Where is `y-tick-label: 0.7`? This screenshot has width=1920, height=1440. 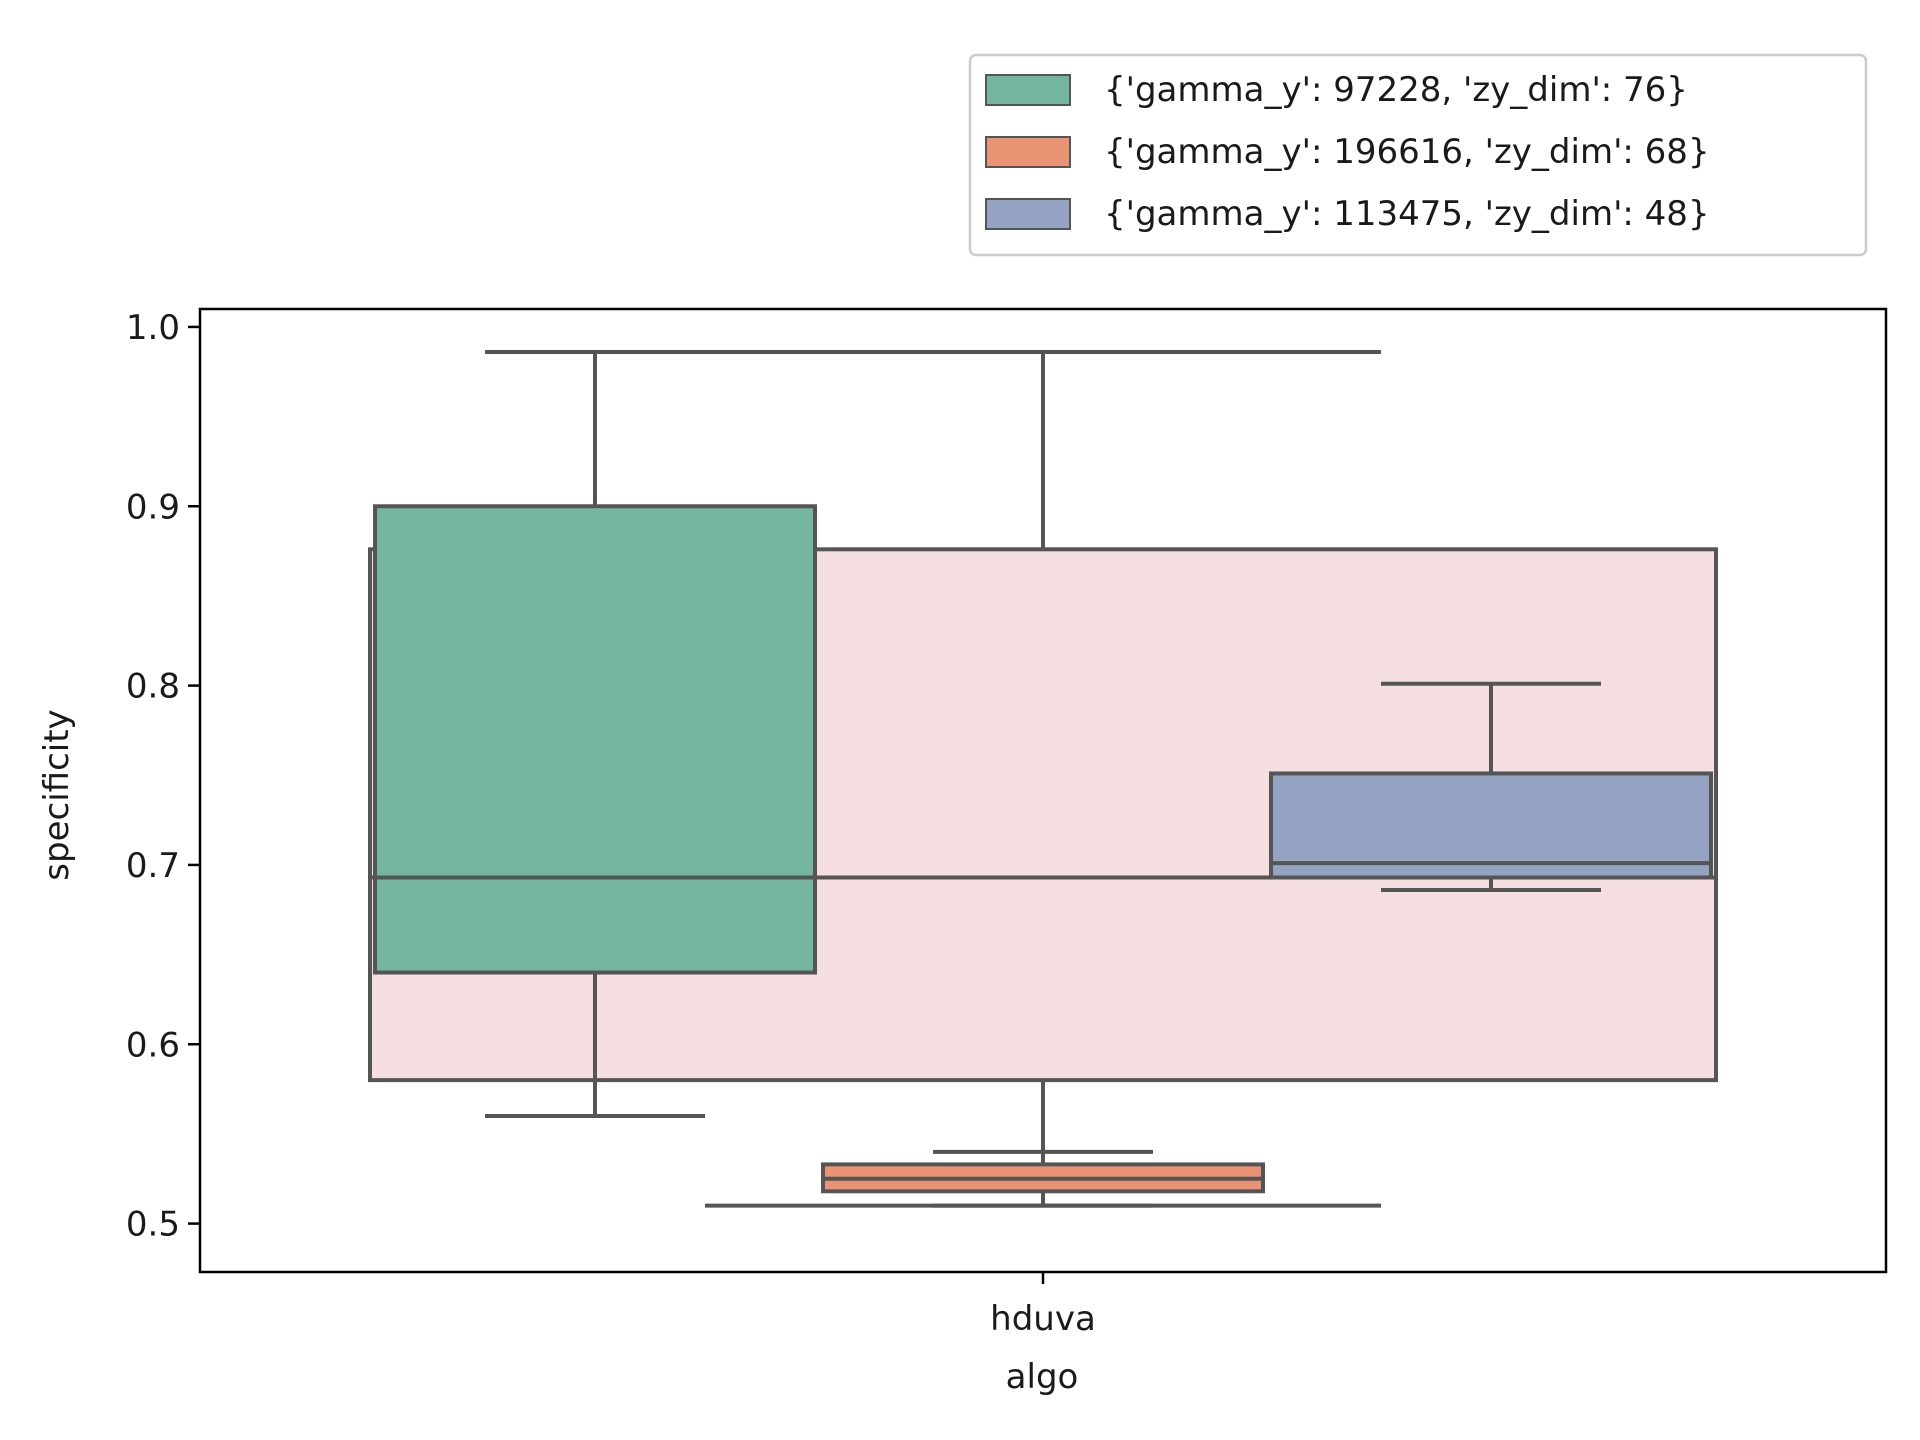
y-tick-label: 0.7 is located at coordinates (153, 866).